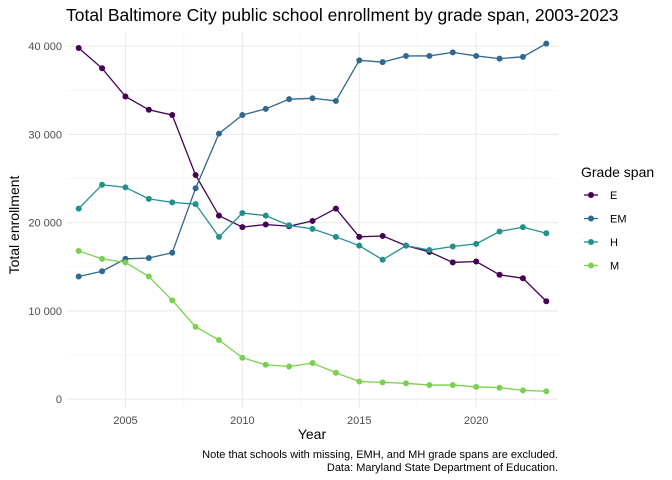 The width and height of the screenshot is (672, 480). I want to click on x-axis-label: Year, so click(312, 434).